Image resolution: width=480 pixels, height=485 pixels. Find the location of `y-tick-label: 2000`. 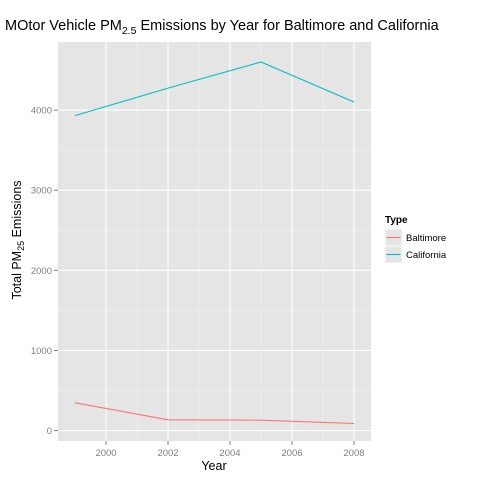

y-tick-label: 2000 is located at coordinates (41, 271).